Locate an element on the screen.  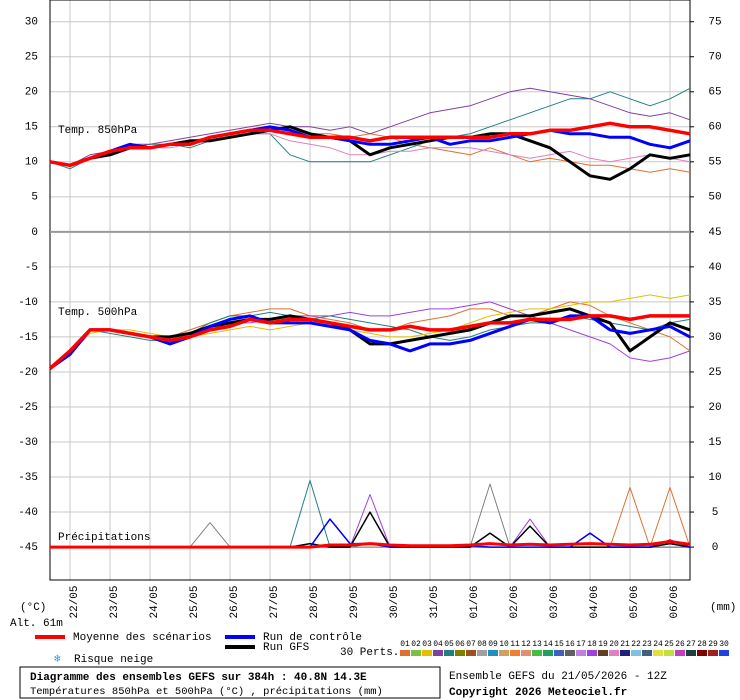
x-tick-label: 04/06 is located at coordinates (595, 601).